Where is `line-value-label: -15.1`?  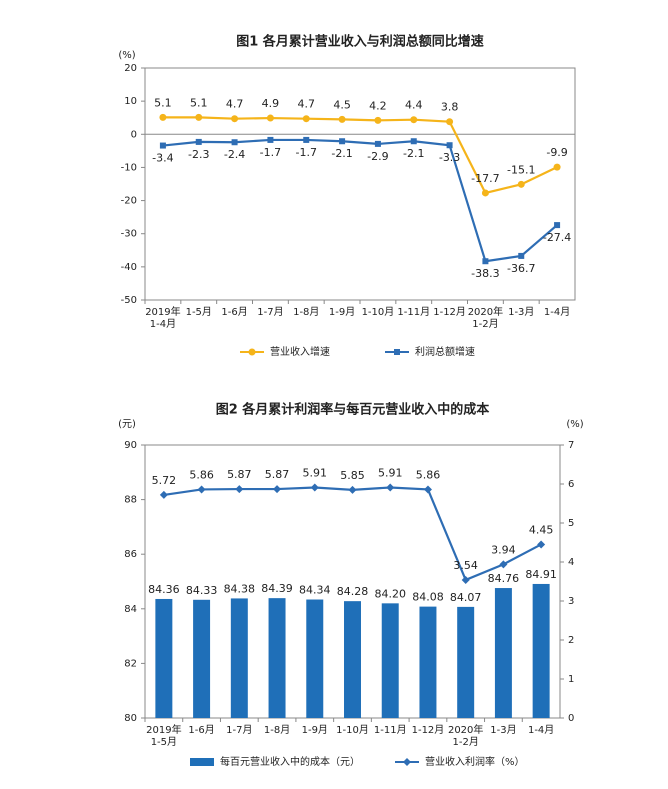 line-value-label: -15.1 is located at coordinates (521, 169).